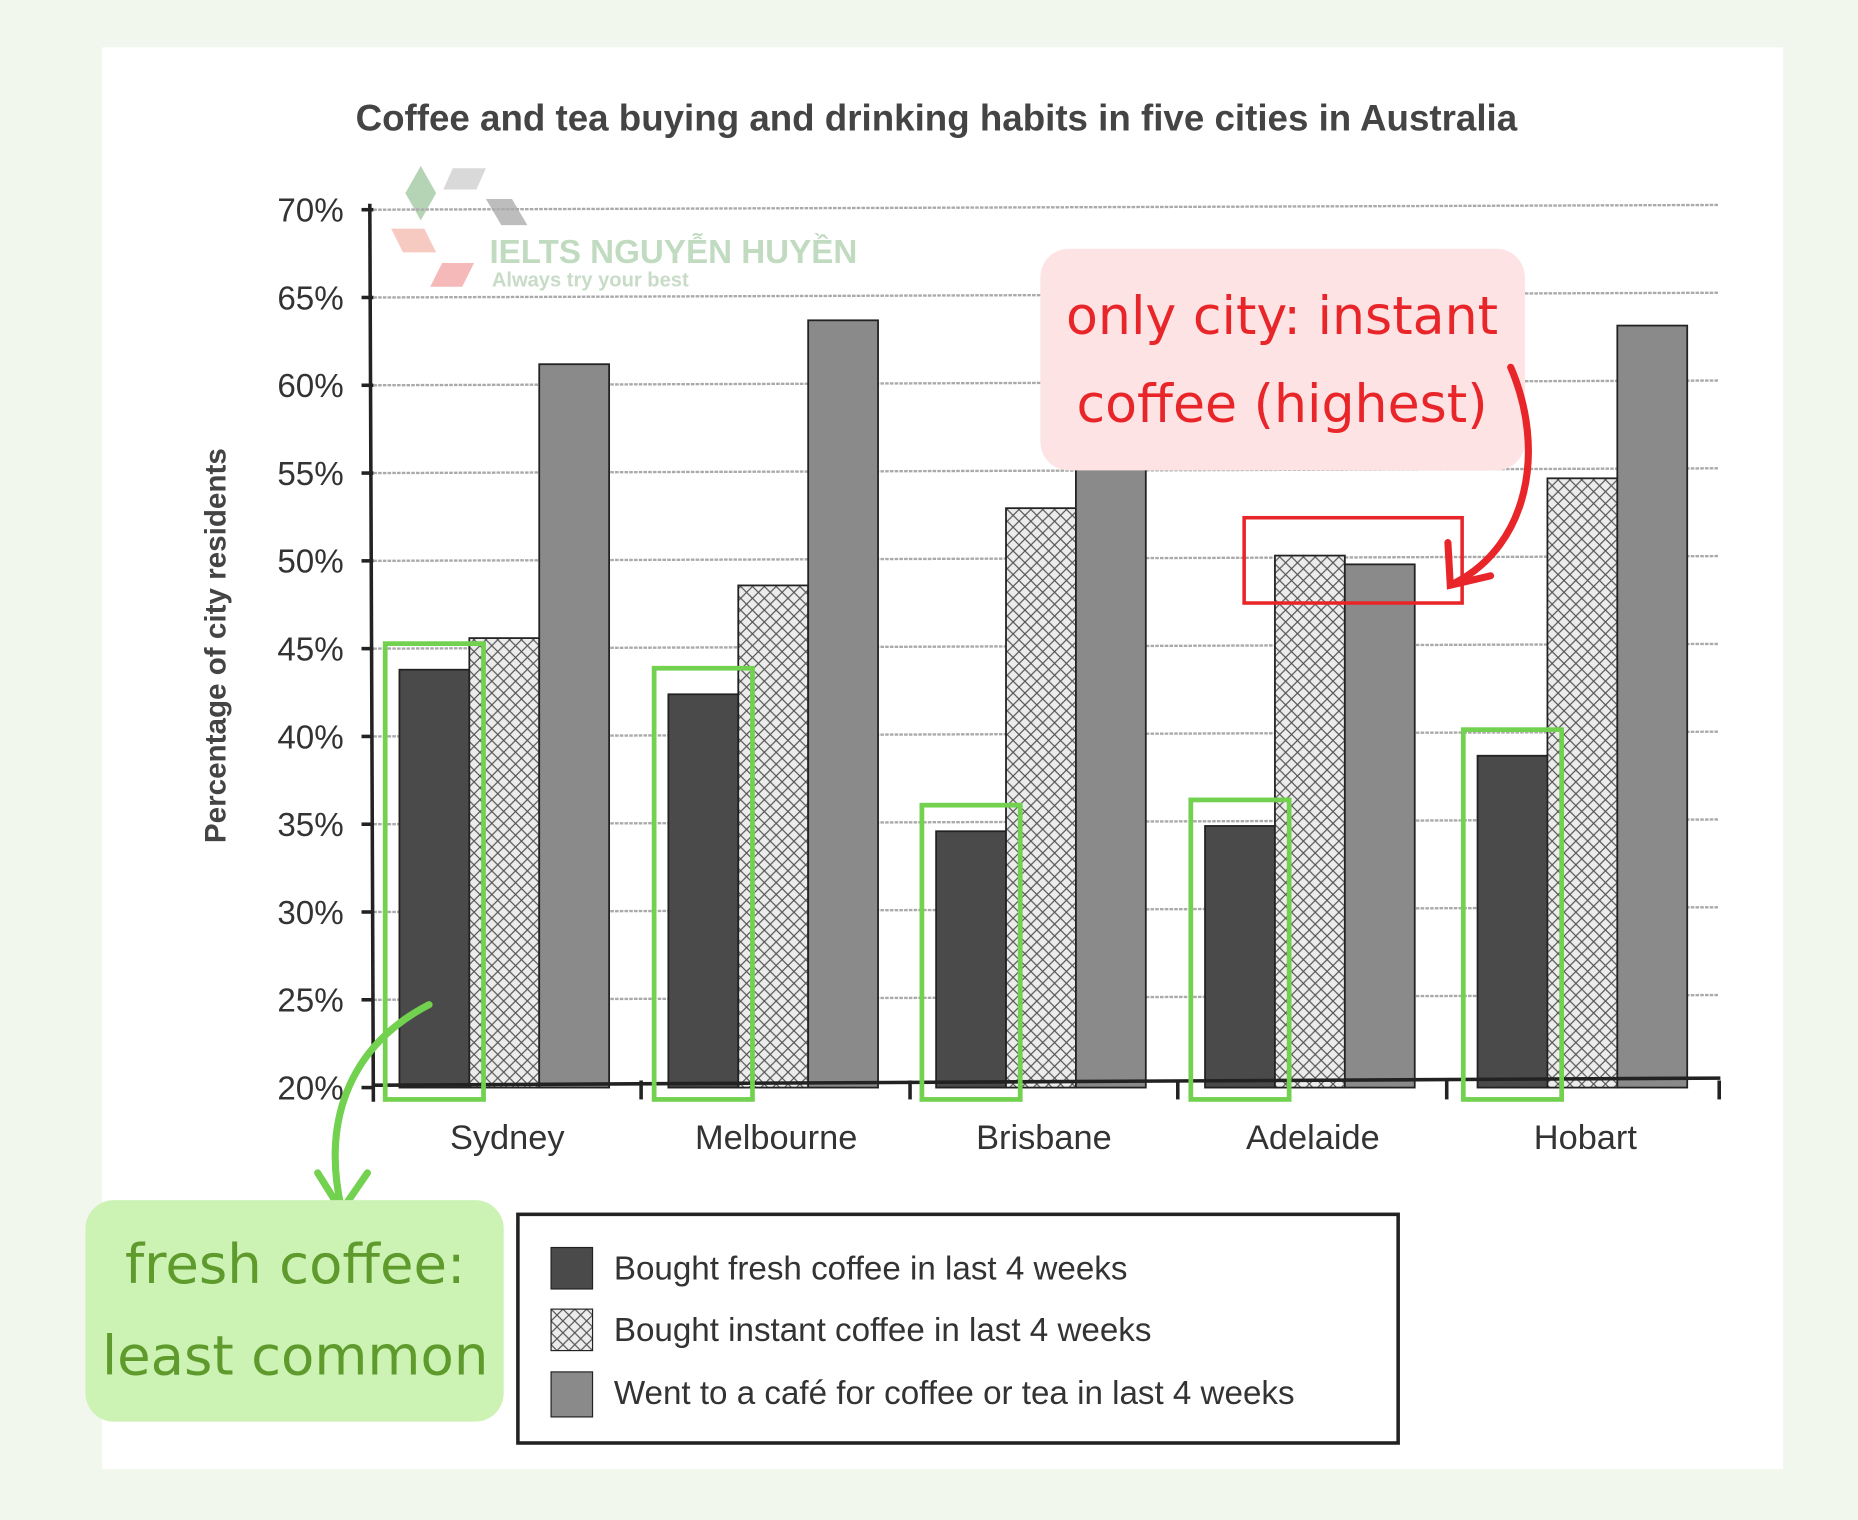  I want to click on bar-cafe-melbourne, so click(843, 704).